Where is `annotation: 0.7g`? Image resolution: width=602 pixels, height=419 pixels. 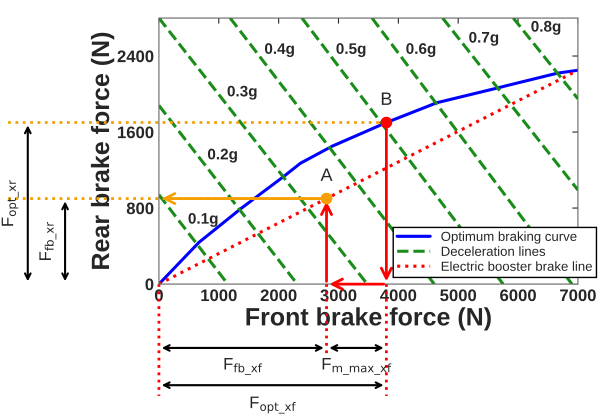
annotation: 0.7g is located at coordinates (483, 39).